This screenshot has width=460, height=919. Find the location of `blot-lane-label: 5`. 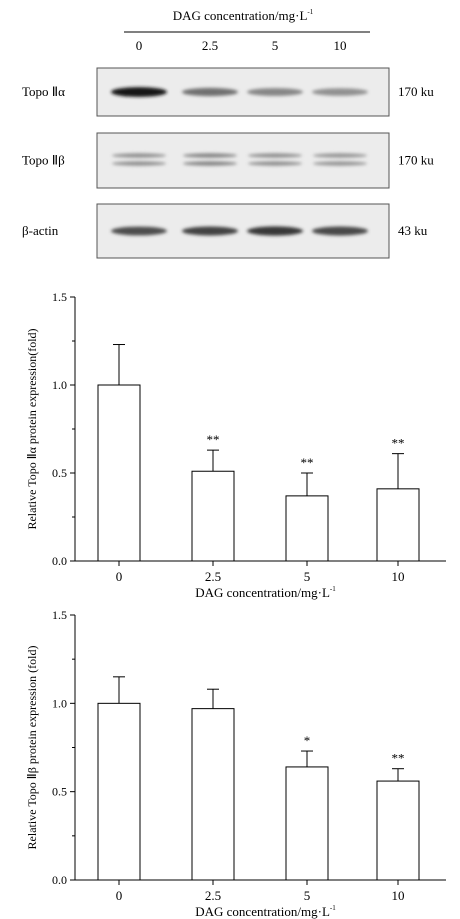

blot-lane-label: 5 is located at coordinates (275, 45).